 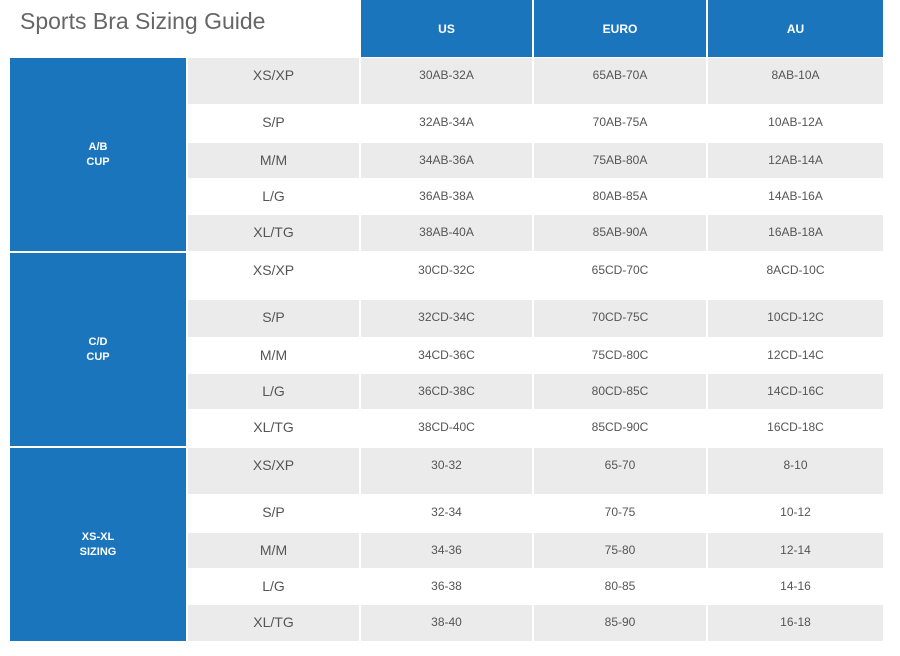 I want to click on size-value: 70CD-75C, so click(x=620, y=318).